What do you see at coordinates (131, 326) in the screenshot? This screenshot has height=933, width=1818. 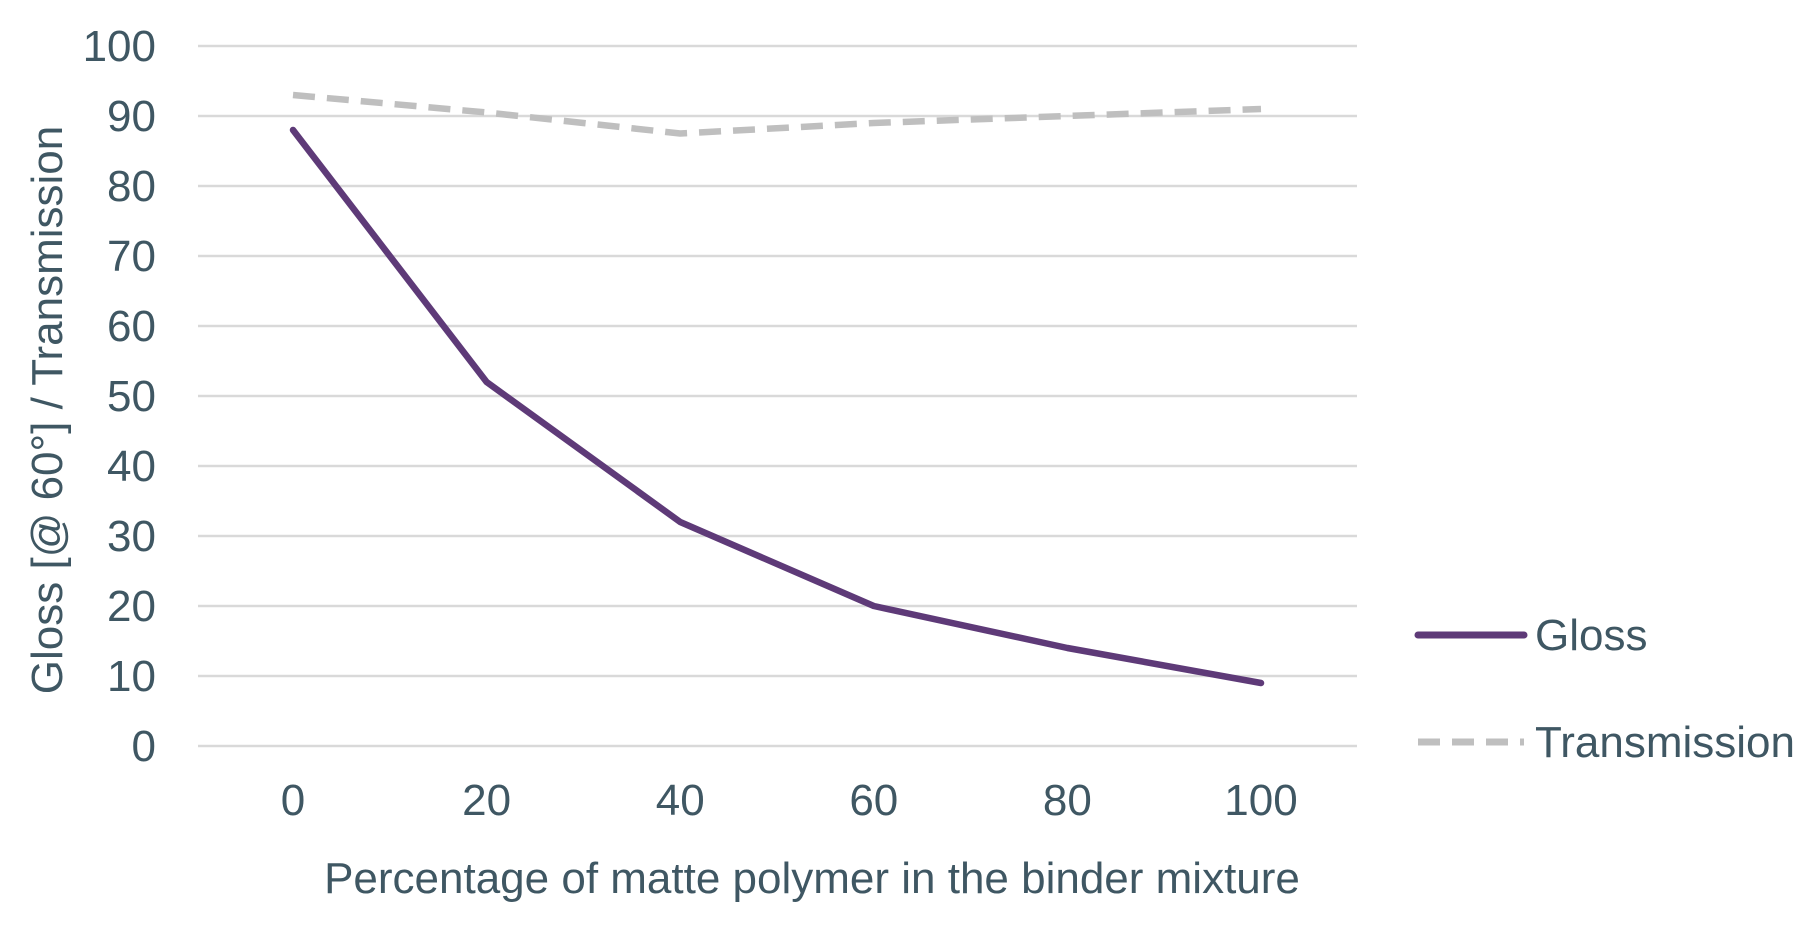 I see `y-tick-label: 60` at bounding box center [131, 326].